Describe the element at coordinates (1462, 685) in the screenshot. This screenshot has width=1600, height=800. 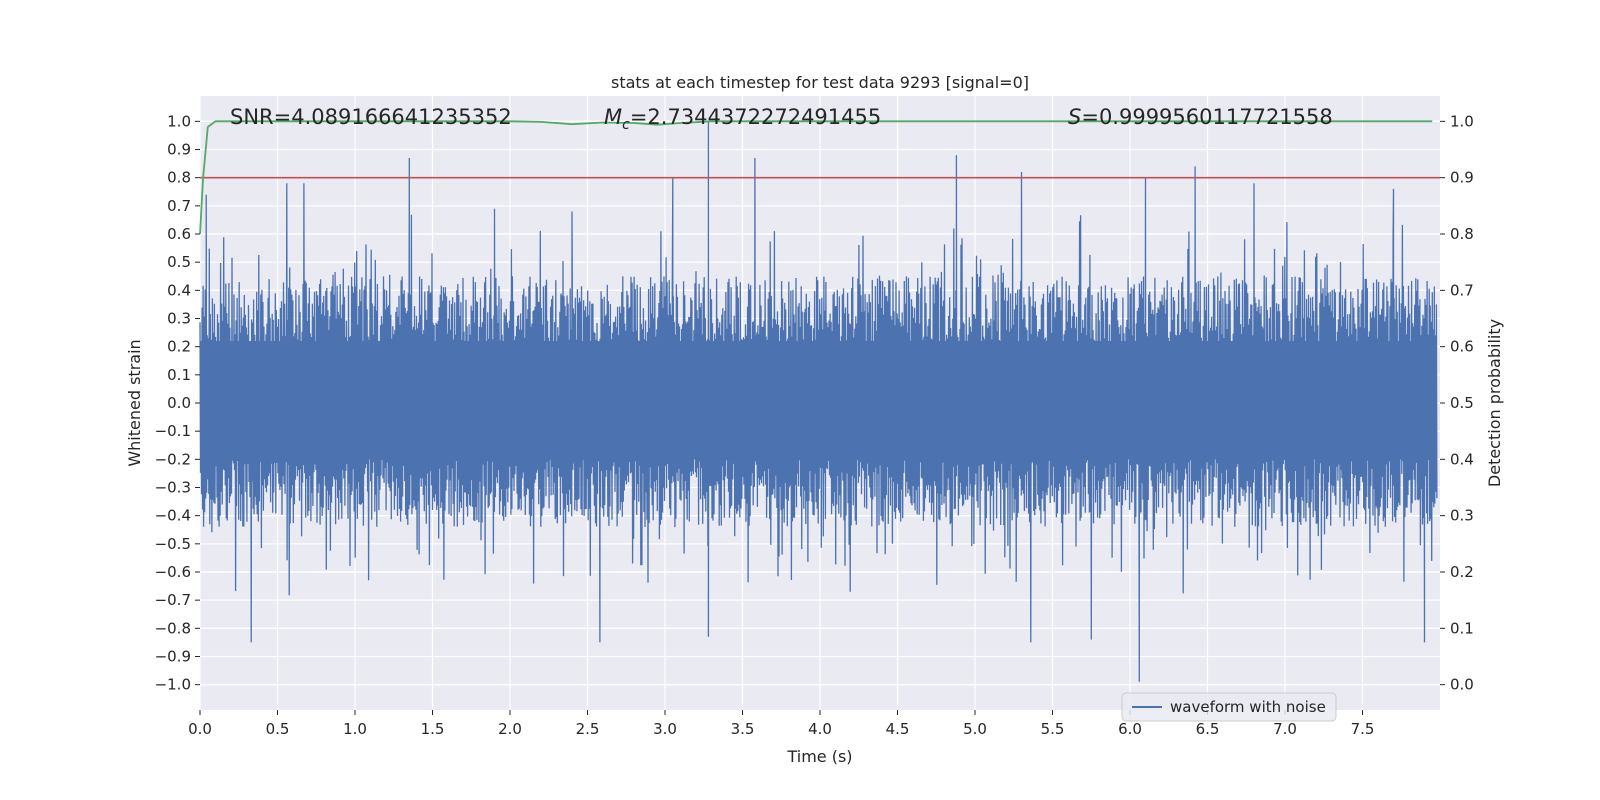
I see `right-tick-label: 0.0` at that location.